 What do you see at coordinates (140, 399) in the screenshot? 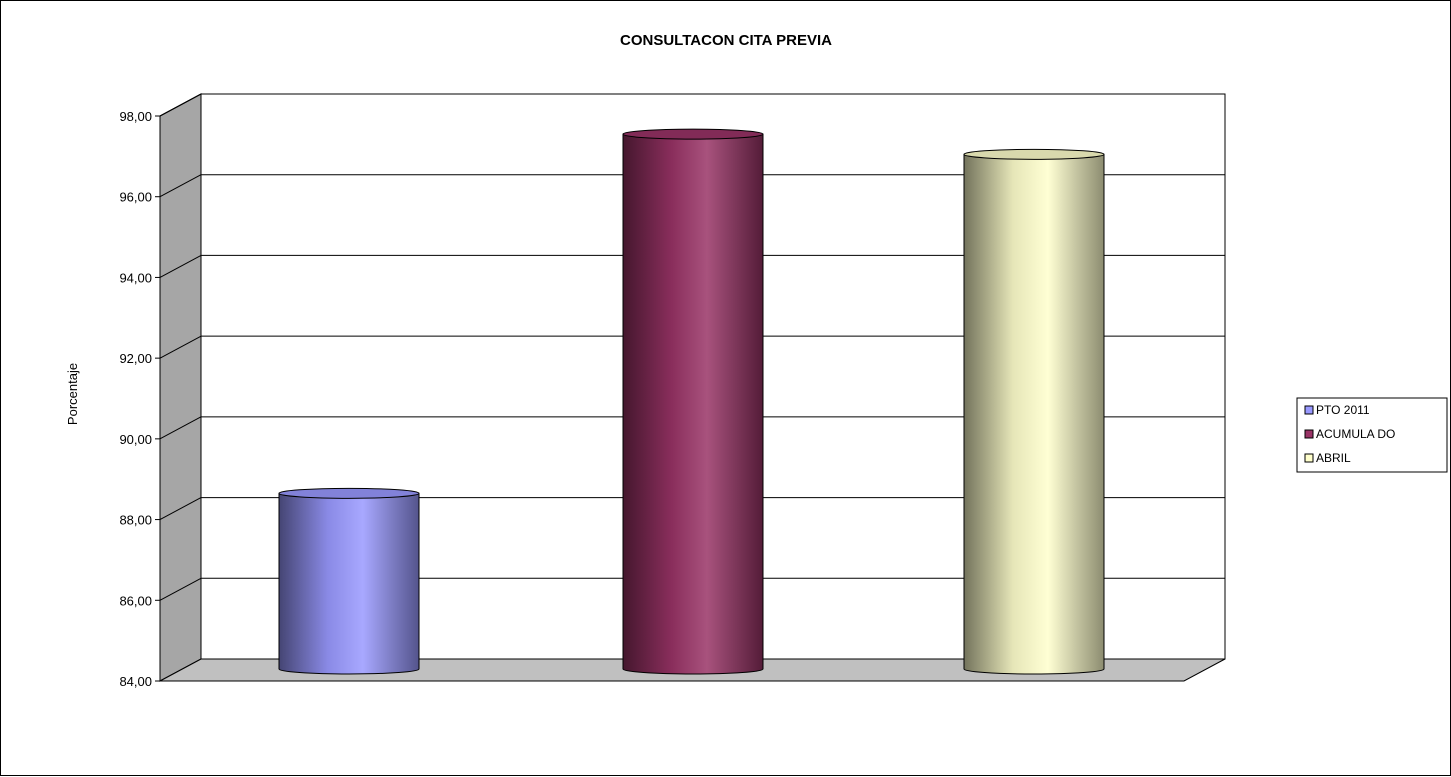
I see `y-axis-ticks: 84,00 86,00 88,00 90,00 92,00 94,00 96,00 98,00` at bounding box center [140, 399].